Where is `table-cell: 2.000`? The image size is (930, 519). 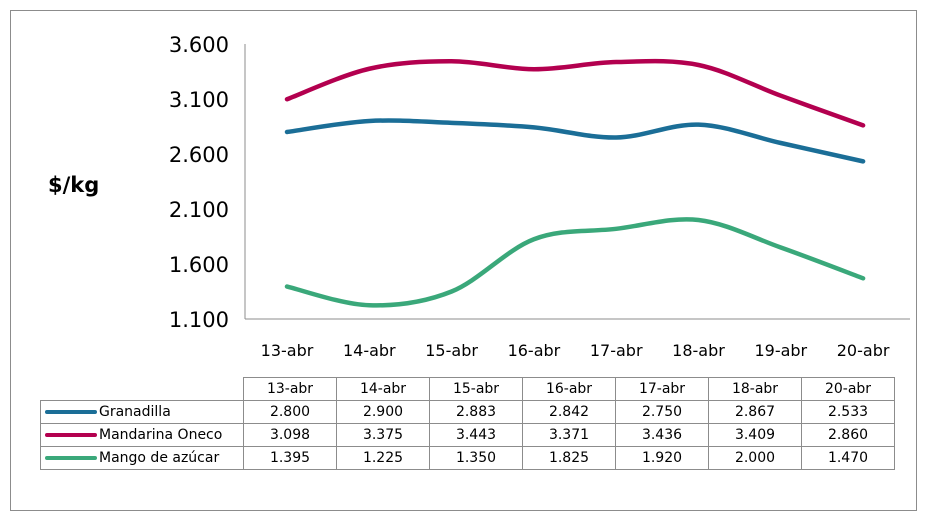 table-cell: 2.000 is located at coordinates (755, 458).